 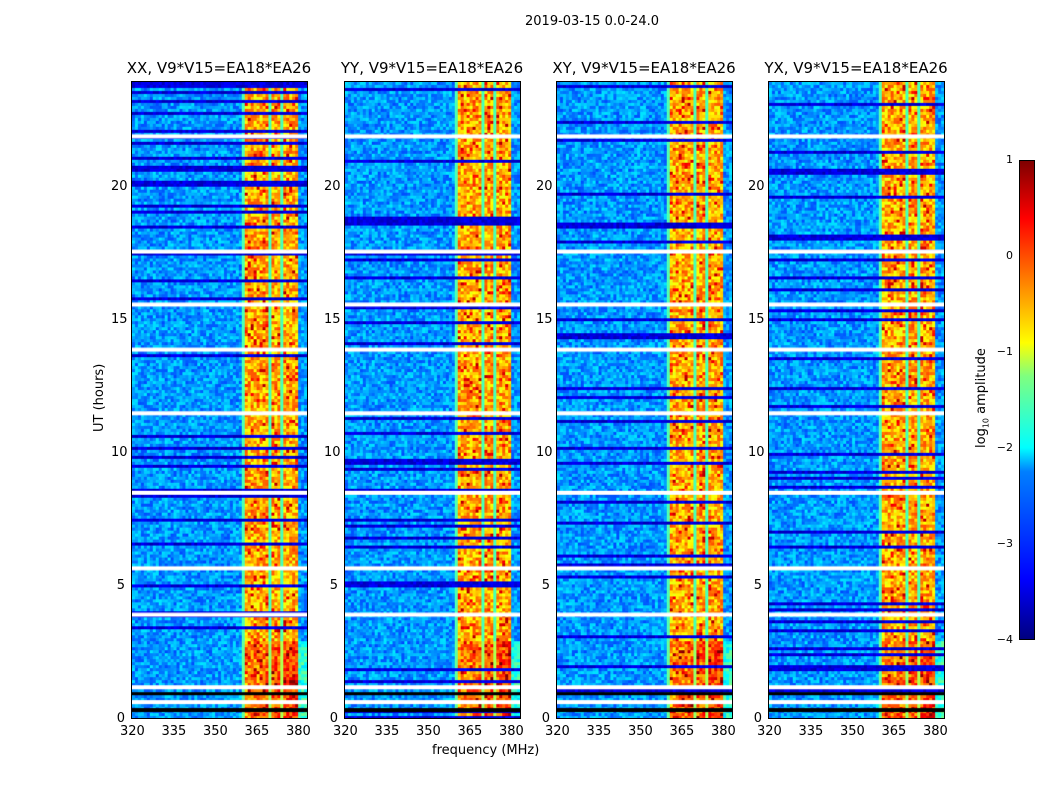 I want to click on y-axis-label: UT (hours), so click(x=99, y=397).